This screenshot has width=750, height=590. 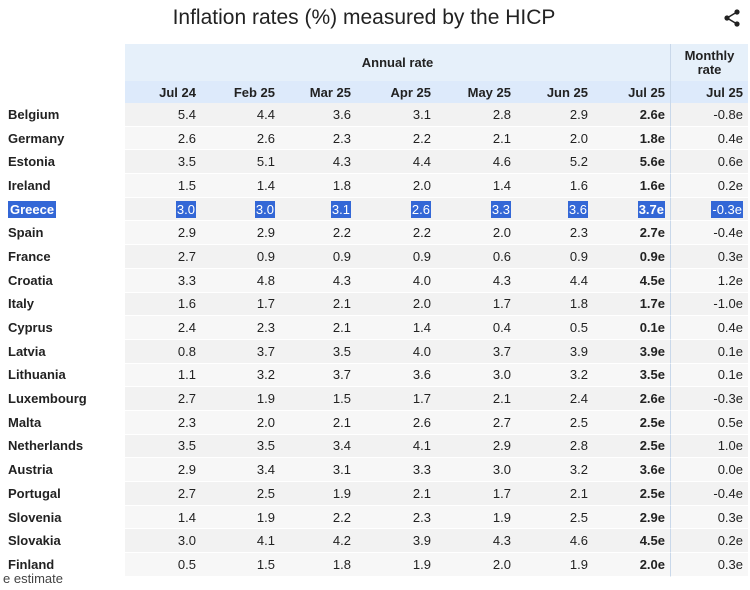 What do you see at coordinates (64, 375) in the screenshot?
I see `country-name: Lithuania` at bounding box center [64, 375].